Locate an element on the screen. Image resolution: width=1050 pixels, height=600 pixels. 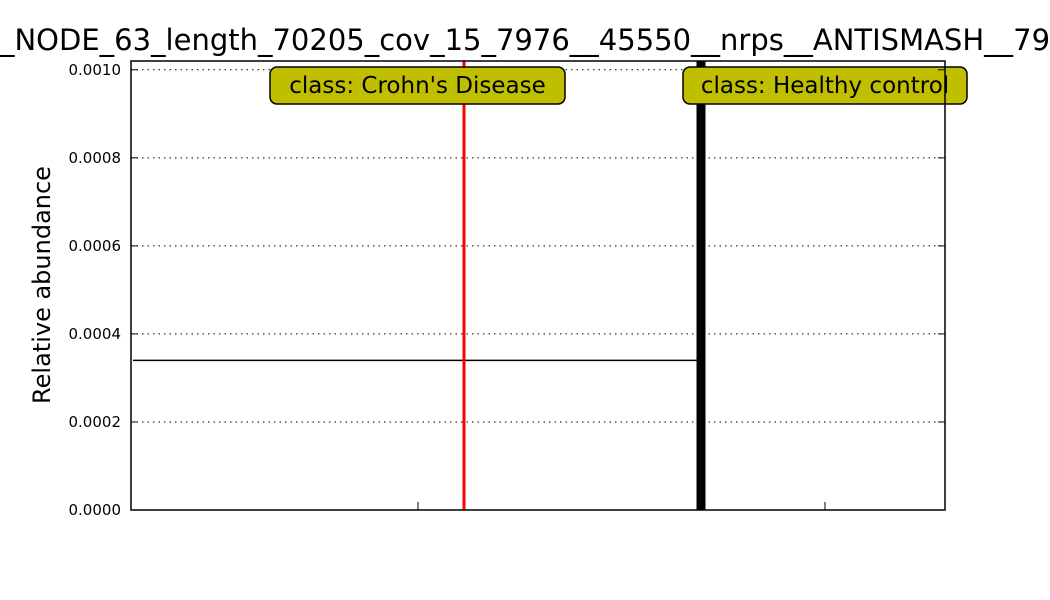
y-tick-label: 0.0008 is located at coordinates (95, 158).